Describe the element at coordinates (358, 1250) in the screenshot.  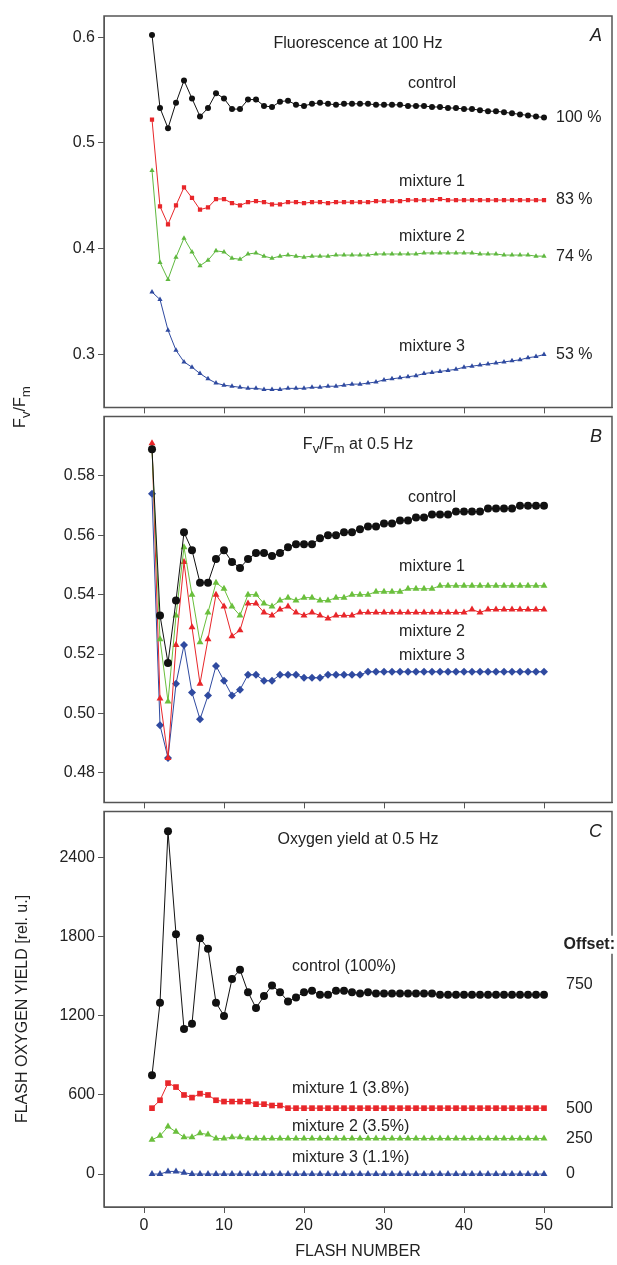
I see `x-axis-title: FLASH NUMBER` at that location.